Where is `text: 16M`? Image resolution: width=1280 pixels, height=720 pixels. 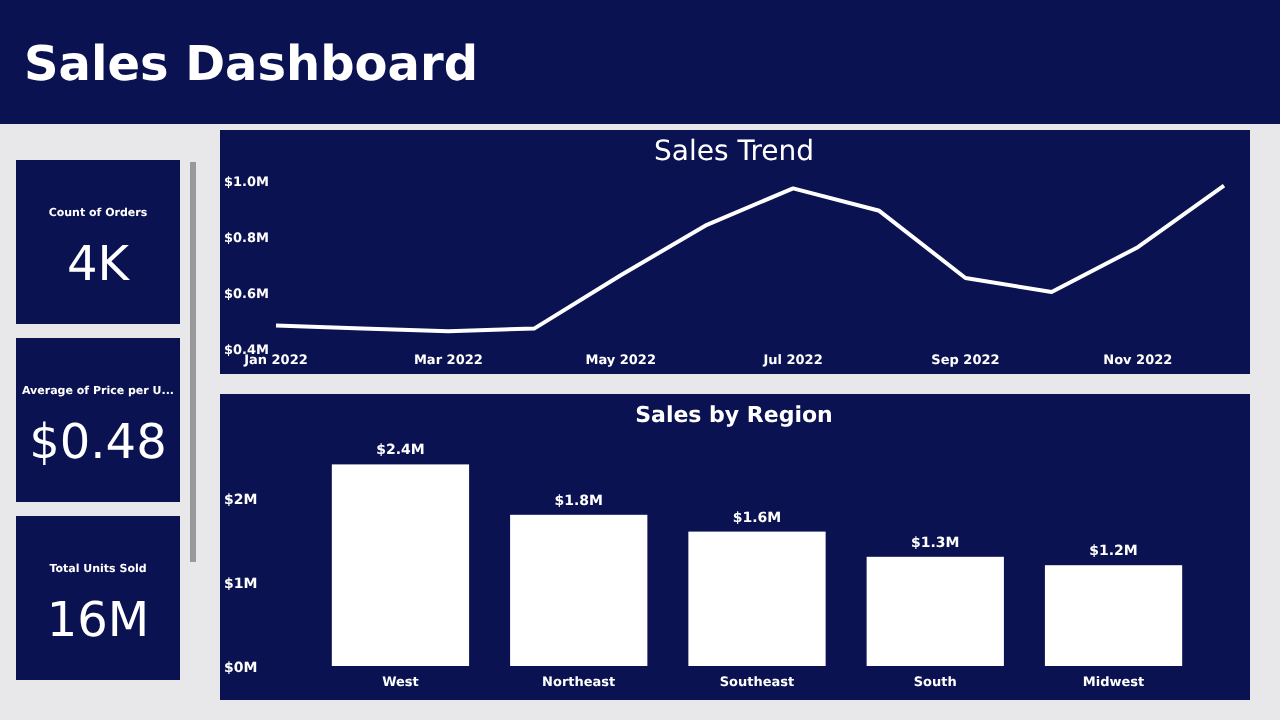
text: 16M is located at coordinates (98, 620).